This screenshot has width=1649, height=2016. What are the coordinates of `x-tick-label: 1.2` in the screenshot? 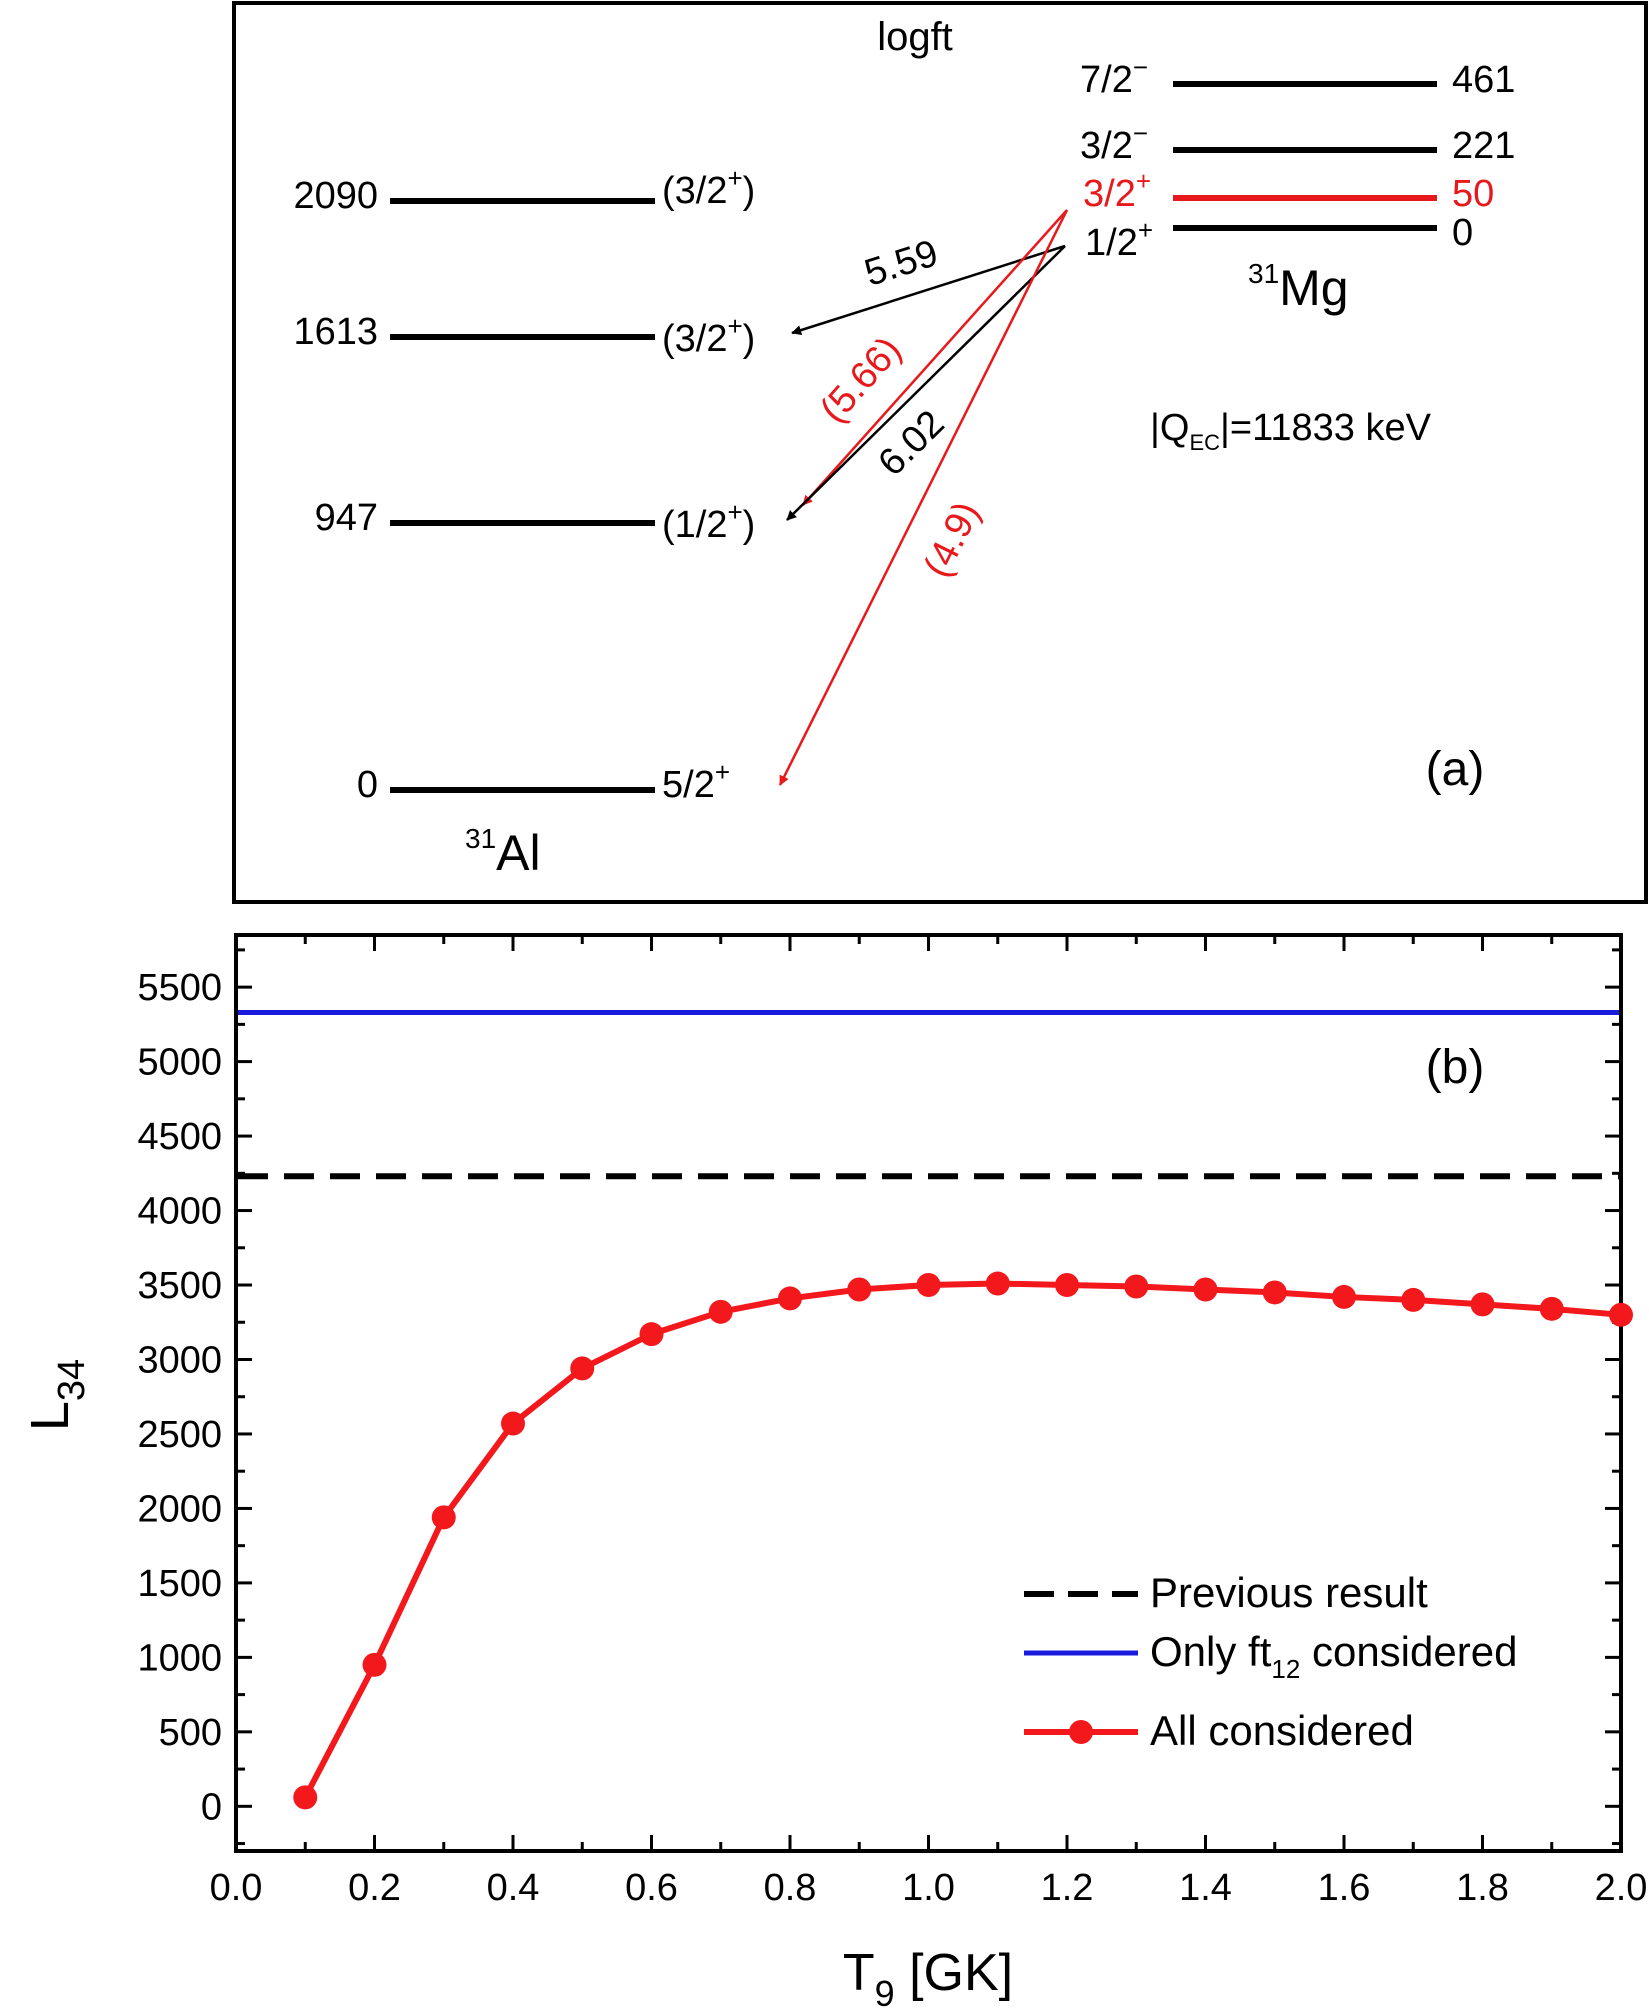 It's located at (1067, 1888).